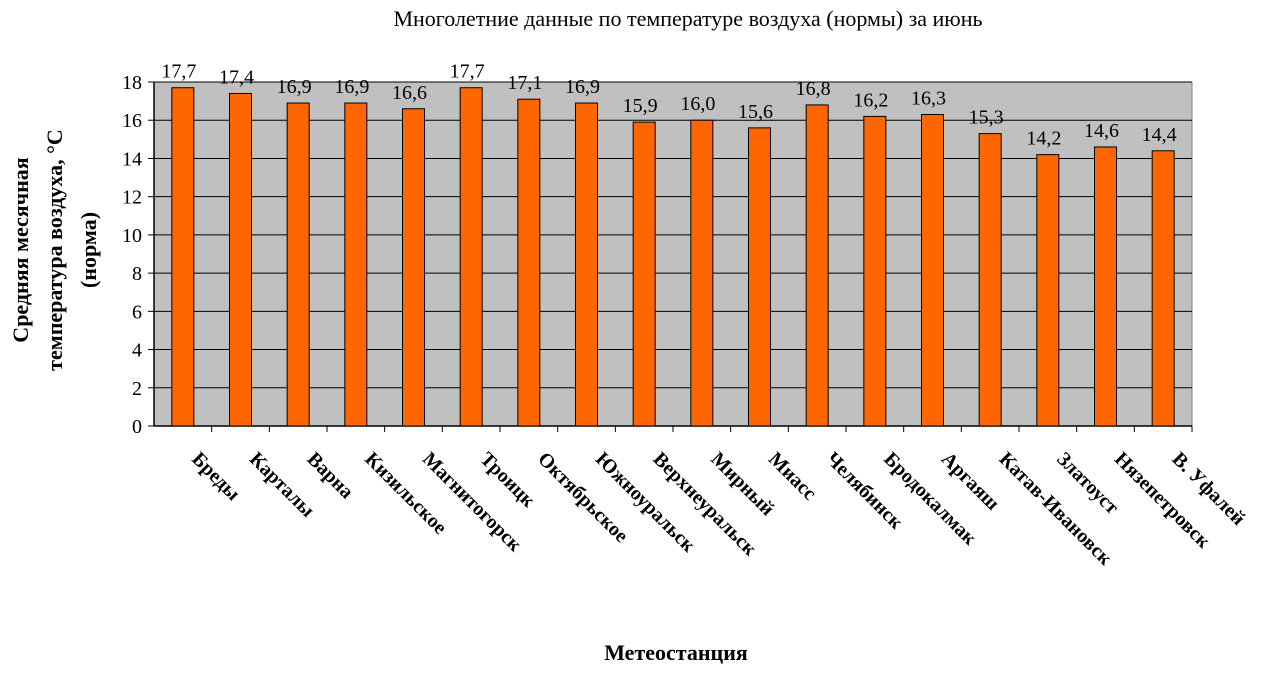 Image resolution: width=1280 pixels, height=673 pixels. What do you see at coordinates (1159, 135) in the screenshot?
I see `data-label-18: 14,4` at bounding box center [1159, 135].